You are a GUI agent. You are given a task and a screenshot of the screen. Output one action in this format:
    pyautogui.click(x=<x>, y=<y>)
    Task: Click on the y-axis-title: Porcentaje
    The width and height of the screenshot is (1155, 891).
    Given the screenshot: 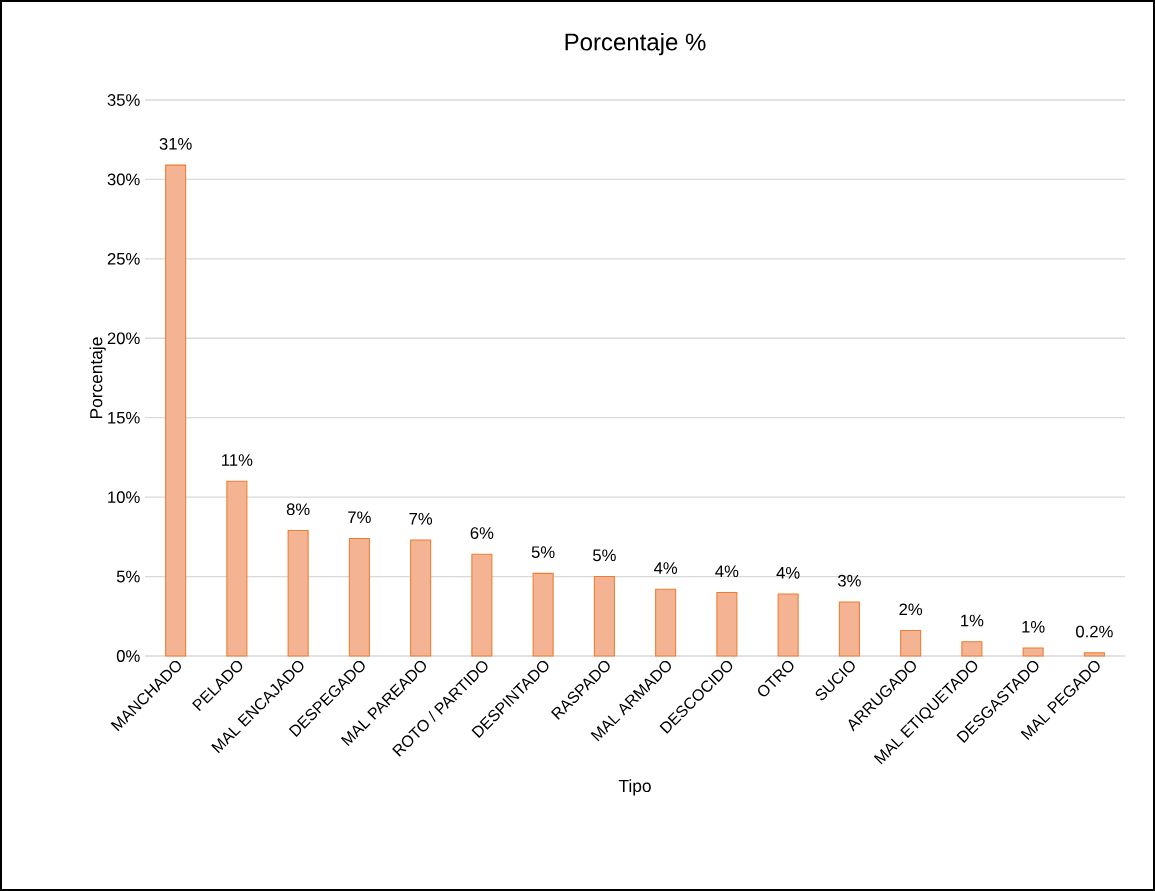 What is the action you would take?
    pyautogui.click(x=97, y=377)
    